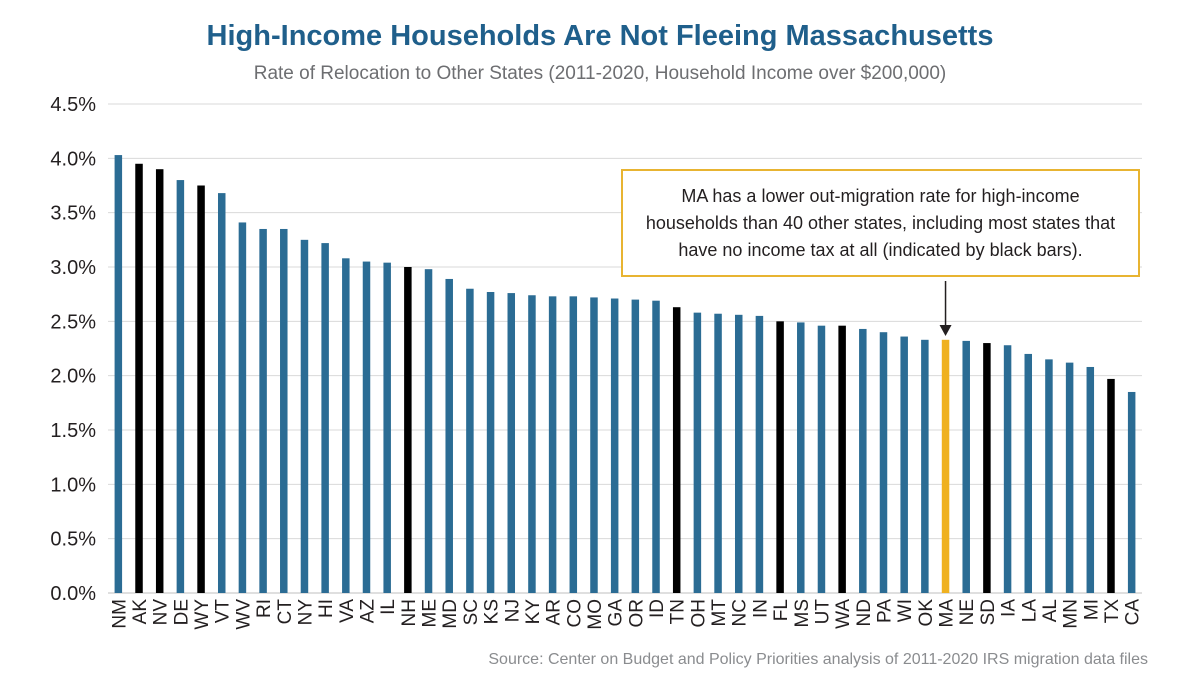 Image resolution: width=1200 pixels, height=683 pixels. Describe the element at coordinates (73, 105) in the screenshot. I see `y-tick-label: 4.5%` at that location.